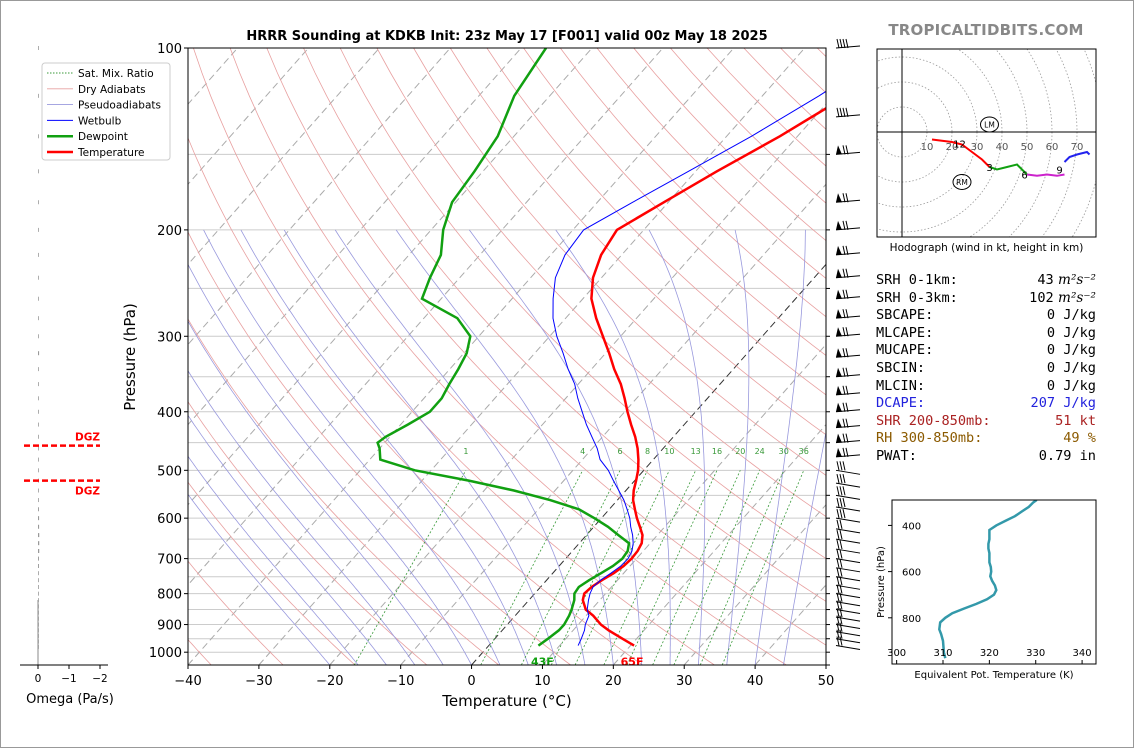 The width and height of the screenshot is (1134, 748). Describe the element at coordinates (647, 451) in the screenshot. I see `mixing-ratio-label: 8` at that location.